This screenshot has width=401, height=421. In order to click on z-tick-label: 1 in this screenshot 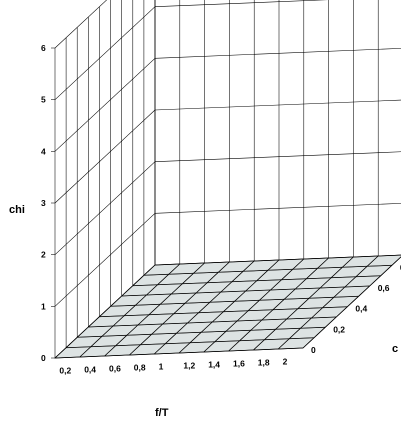, I will do `click(43, 306)`.